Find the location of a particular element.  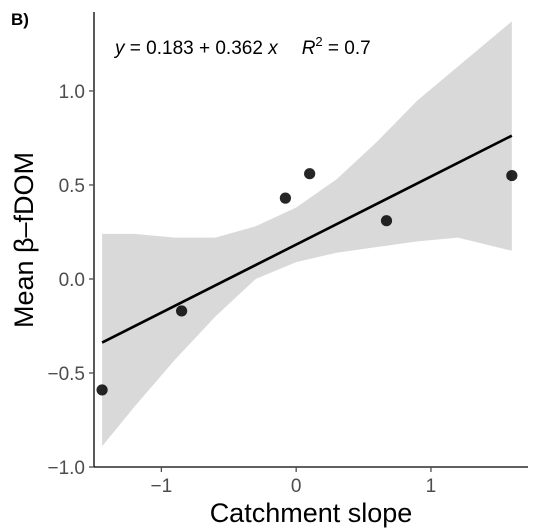

y-axis-ticks: −1.0 −0.5 0.0 0.5 1.0 is located at coordinates (70, 280).